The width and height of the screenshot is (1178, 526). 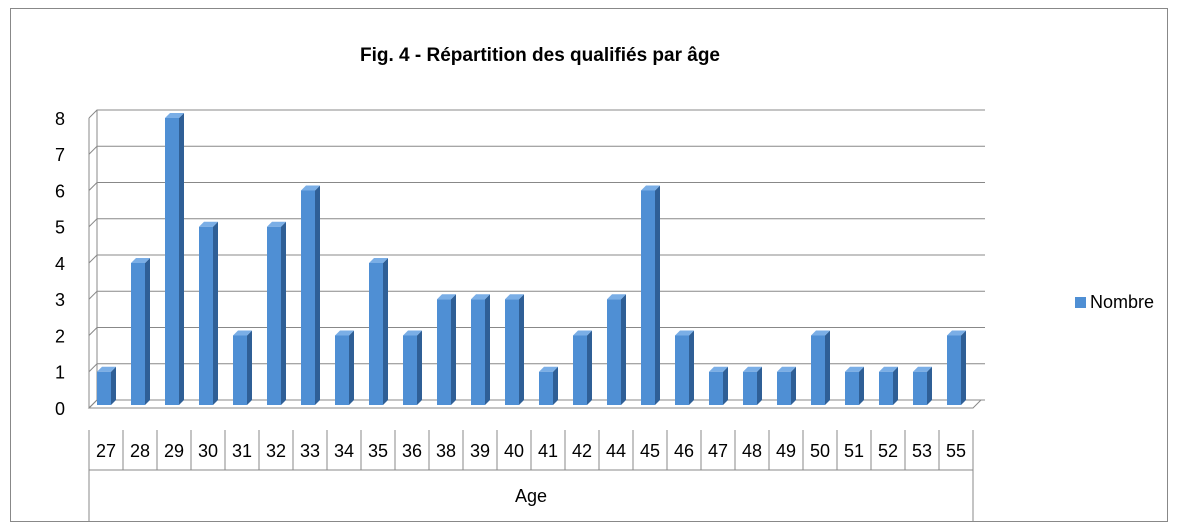 I want to click on legend-swatch, so click(x=1080, y=302).